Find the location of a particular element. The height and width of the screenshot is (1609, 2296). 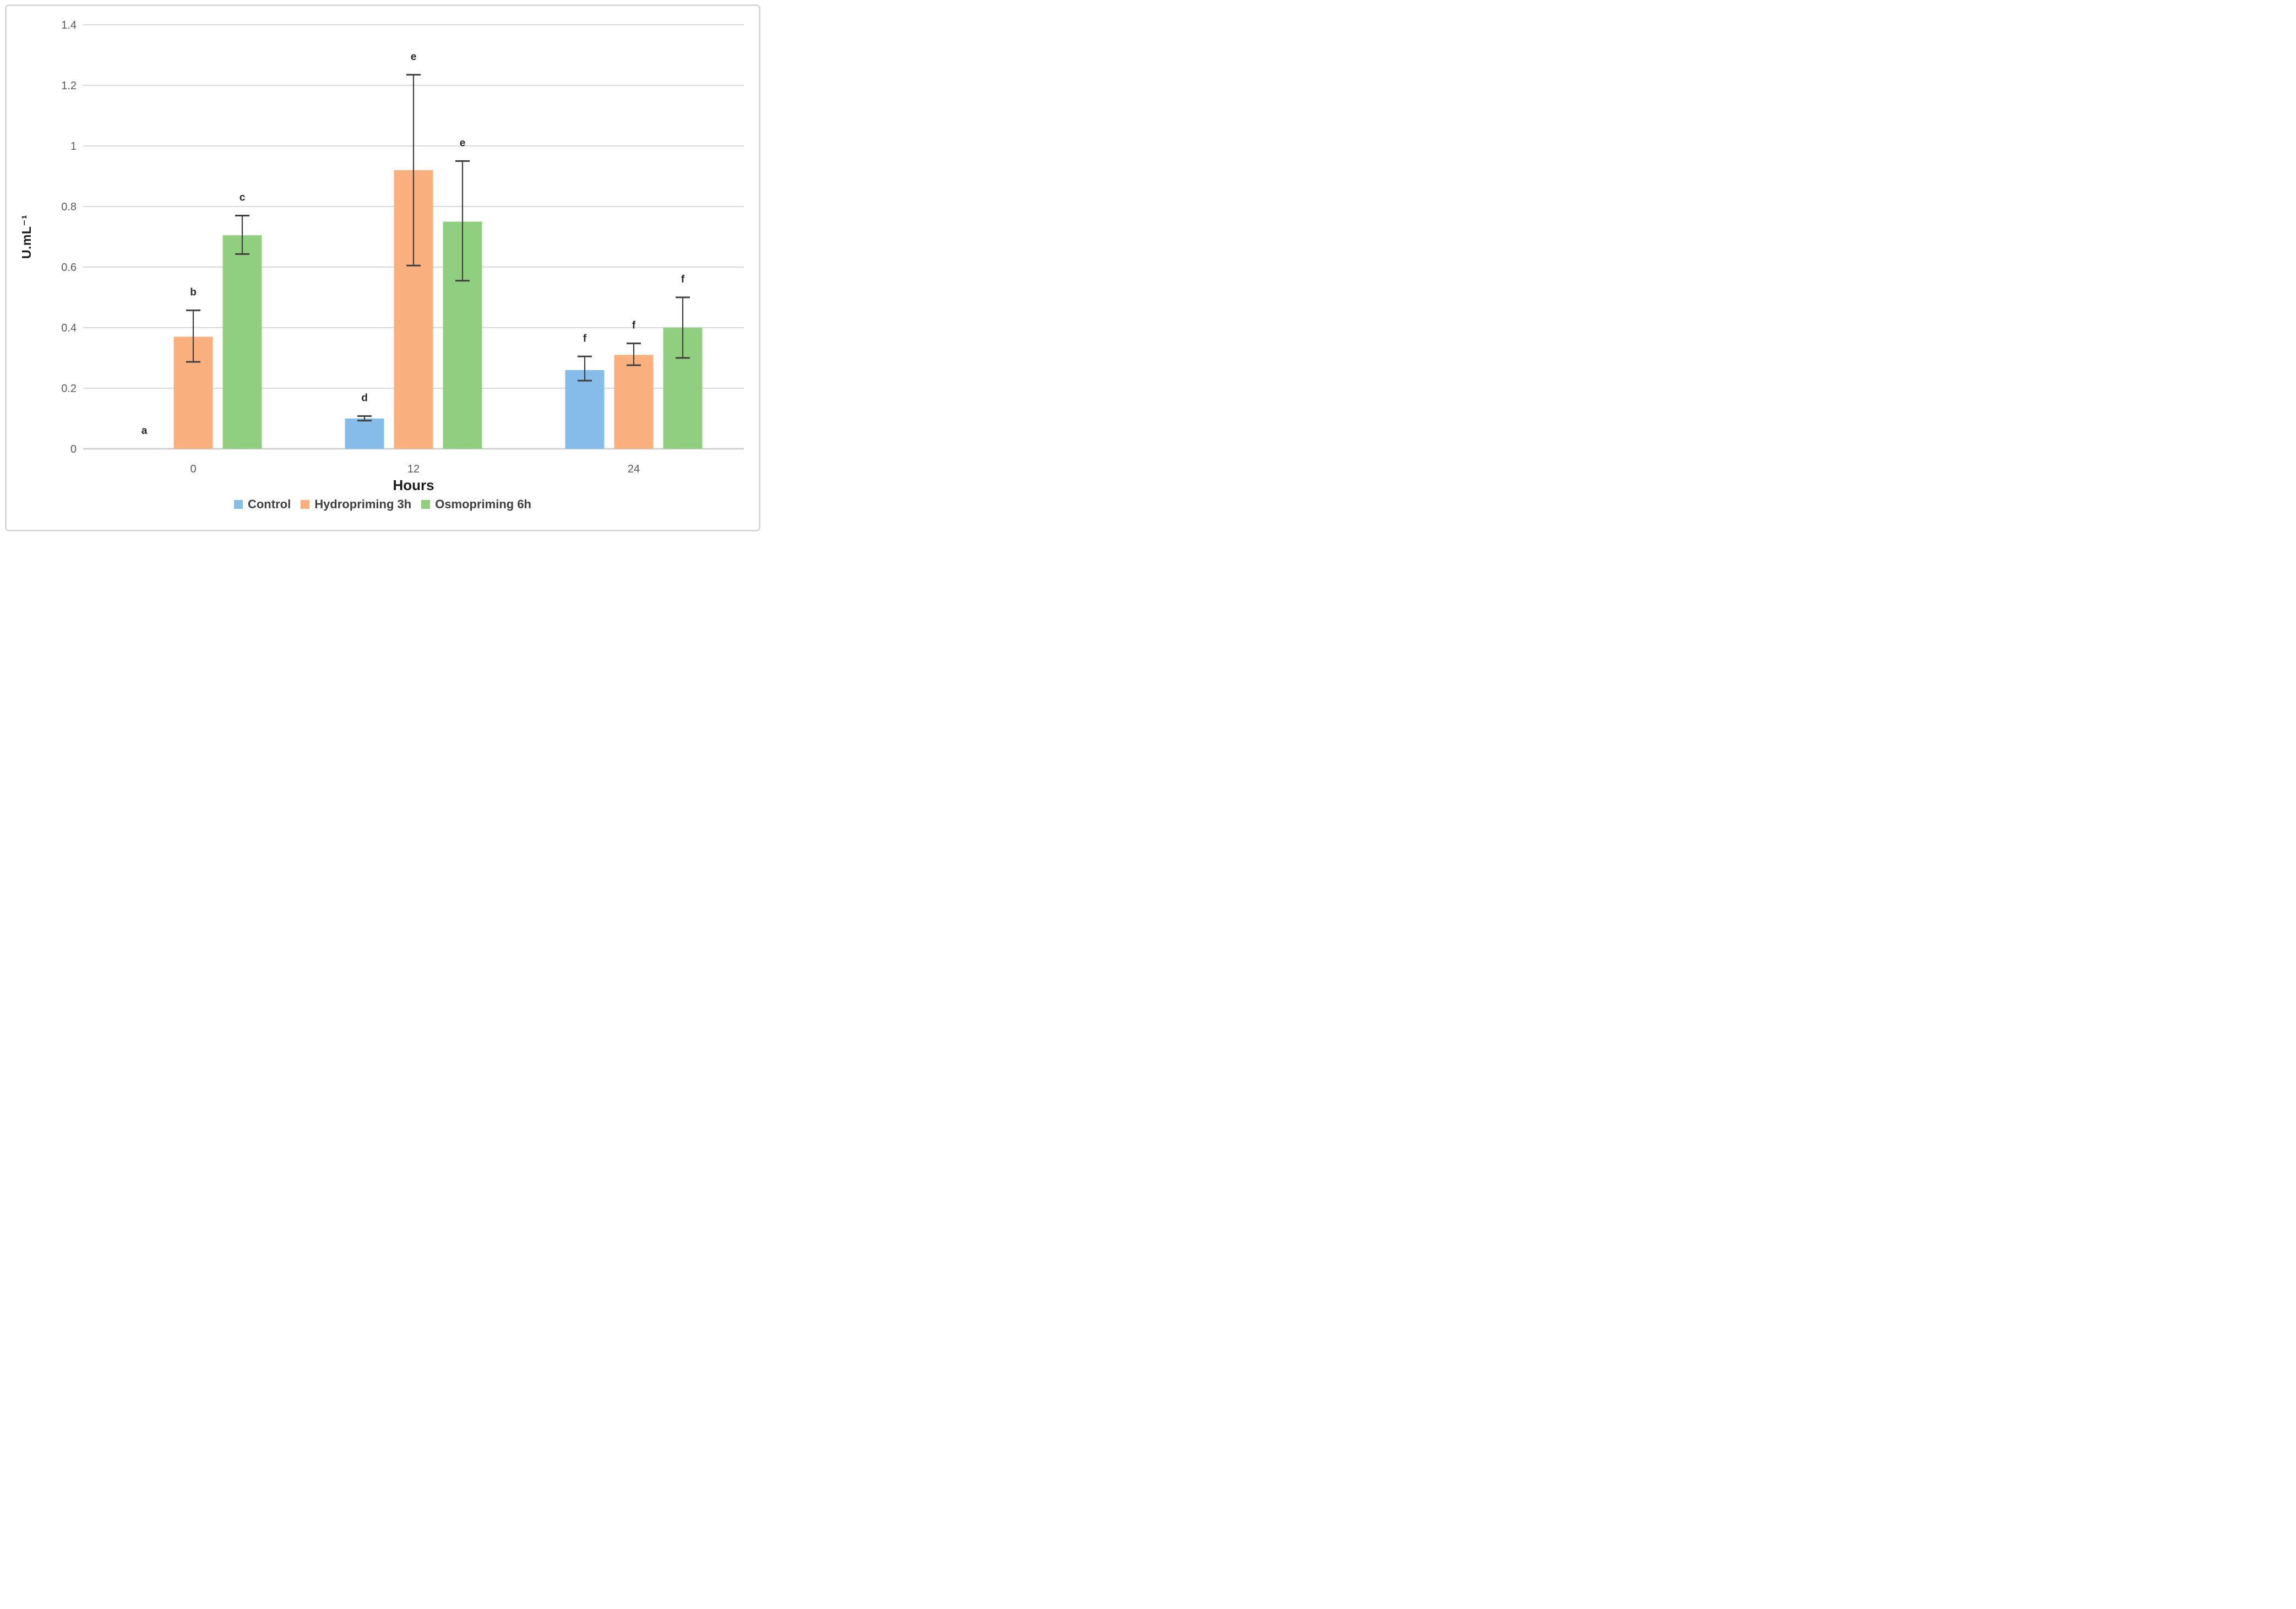

legend-item-hydropriming-3h: Hydropriming 3h is located at coordinates (356, 505).